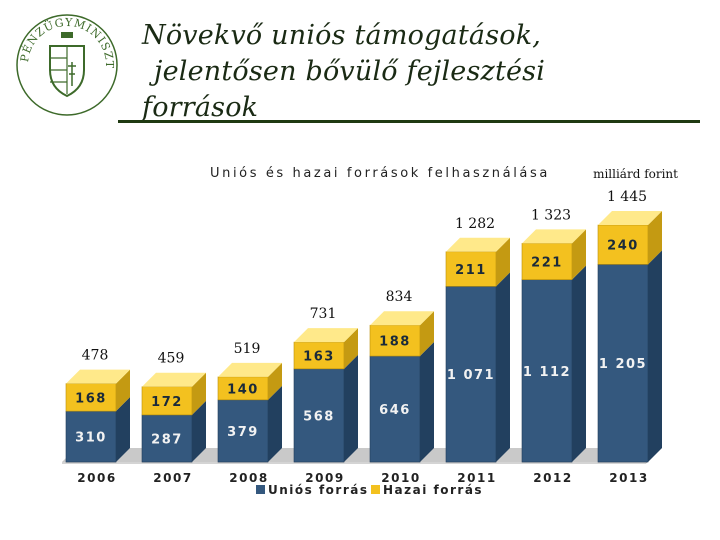  What do you see at coordinates (342, 35) in the screenshot?
I see `slide-title-line-1: Növekvő uniós támogatások,` at bounding box center [342, 35].